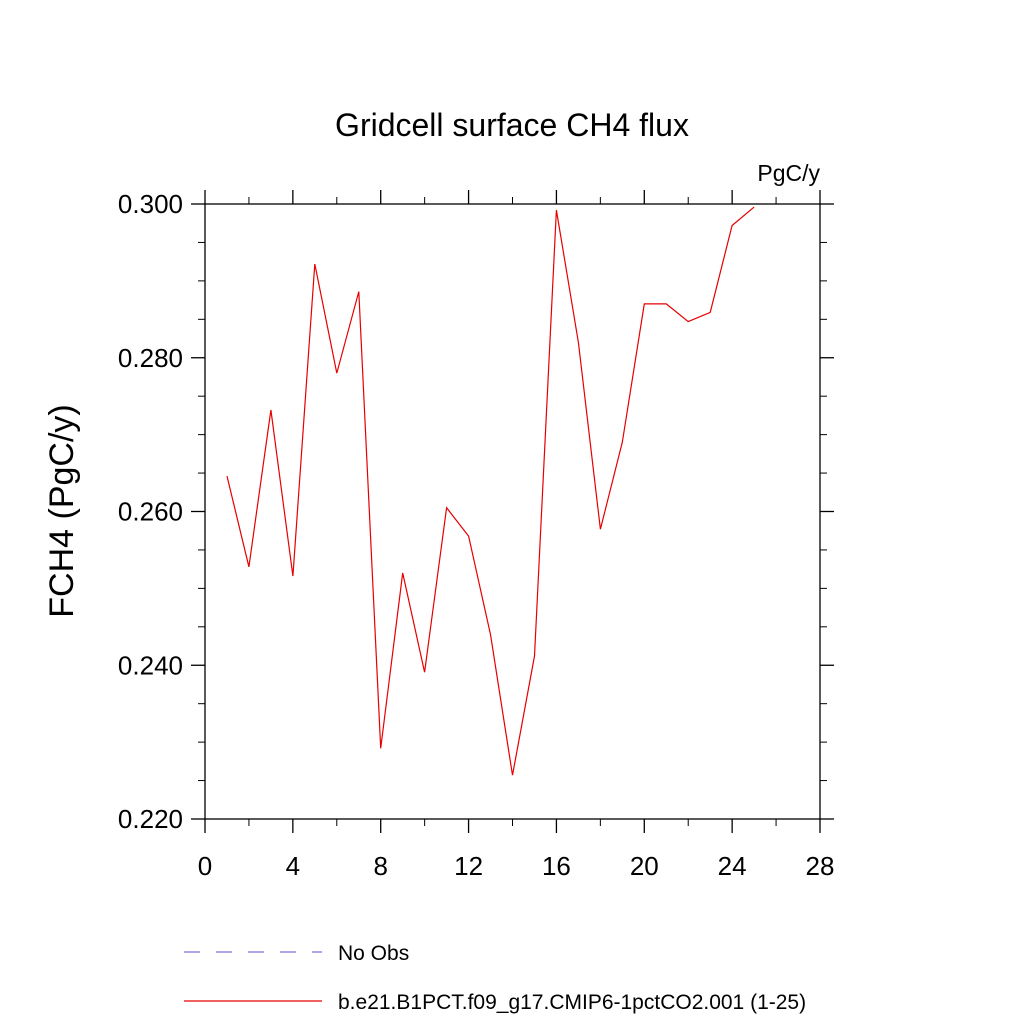 The width and height of the screenshot is (1024, 1024). I want to click on y-tick-label: 0.220, so click(150, 819).